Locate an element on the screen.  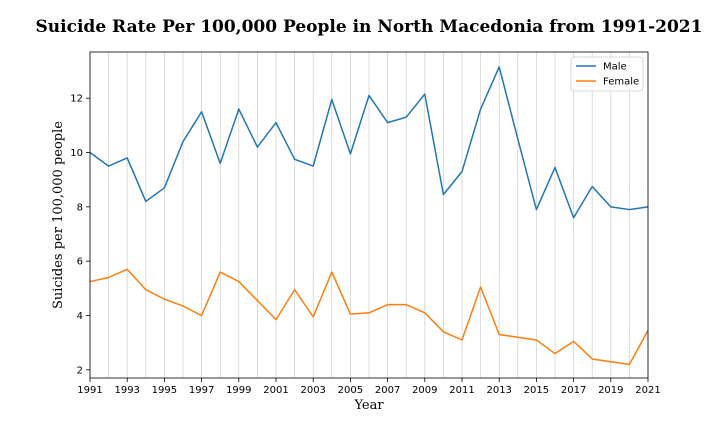
x-tick-label: 1991 is located at coordinates (89, 390).